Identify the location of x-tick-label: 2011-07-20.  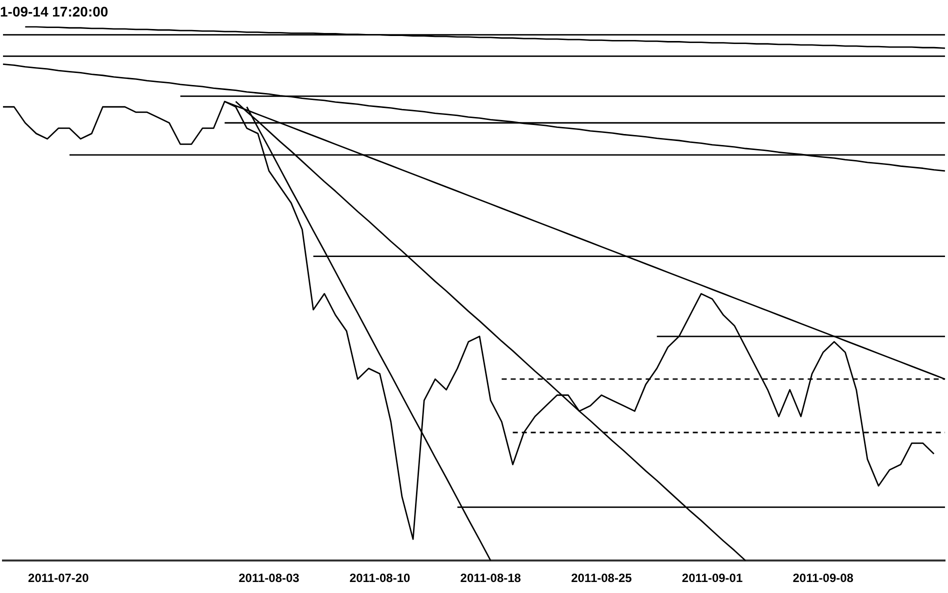
(59, 578).